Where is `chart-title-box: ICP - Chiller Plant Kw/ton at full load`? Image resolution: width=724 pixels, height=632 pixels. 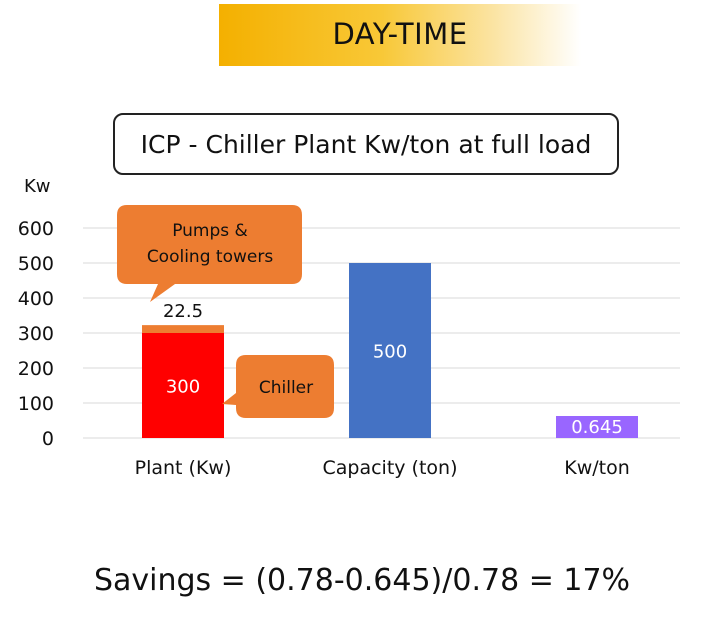
chart-title-box: ICP - Chiller Plant Kw/ton at full load is located at coordinates (366, 144).